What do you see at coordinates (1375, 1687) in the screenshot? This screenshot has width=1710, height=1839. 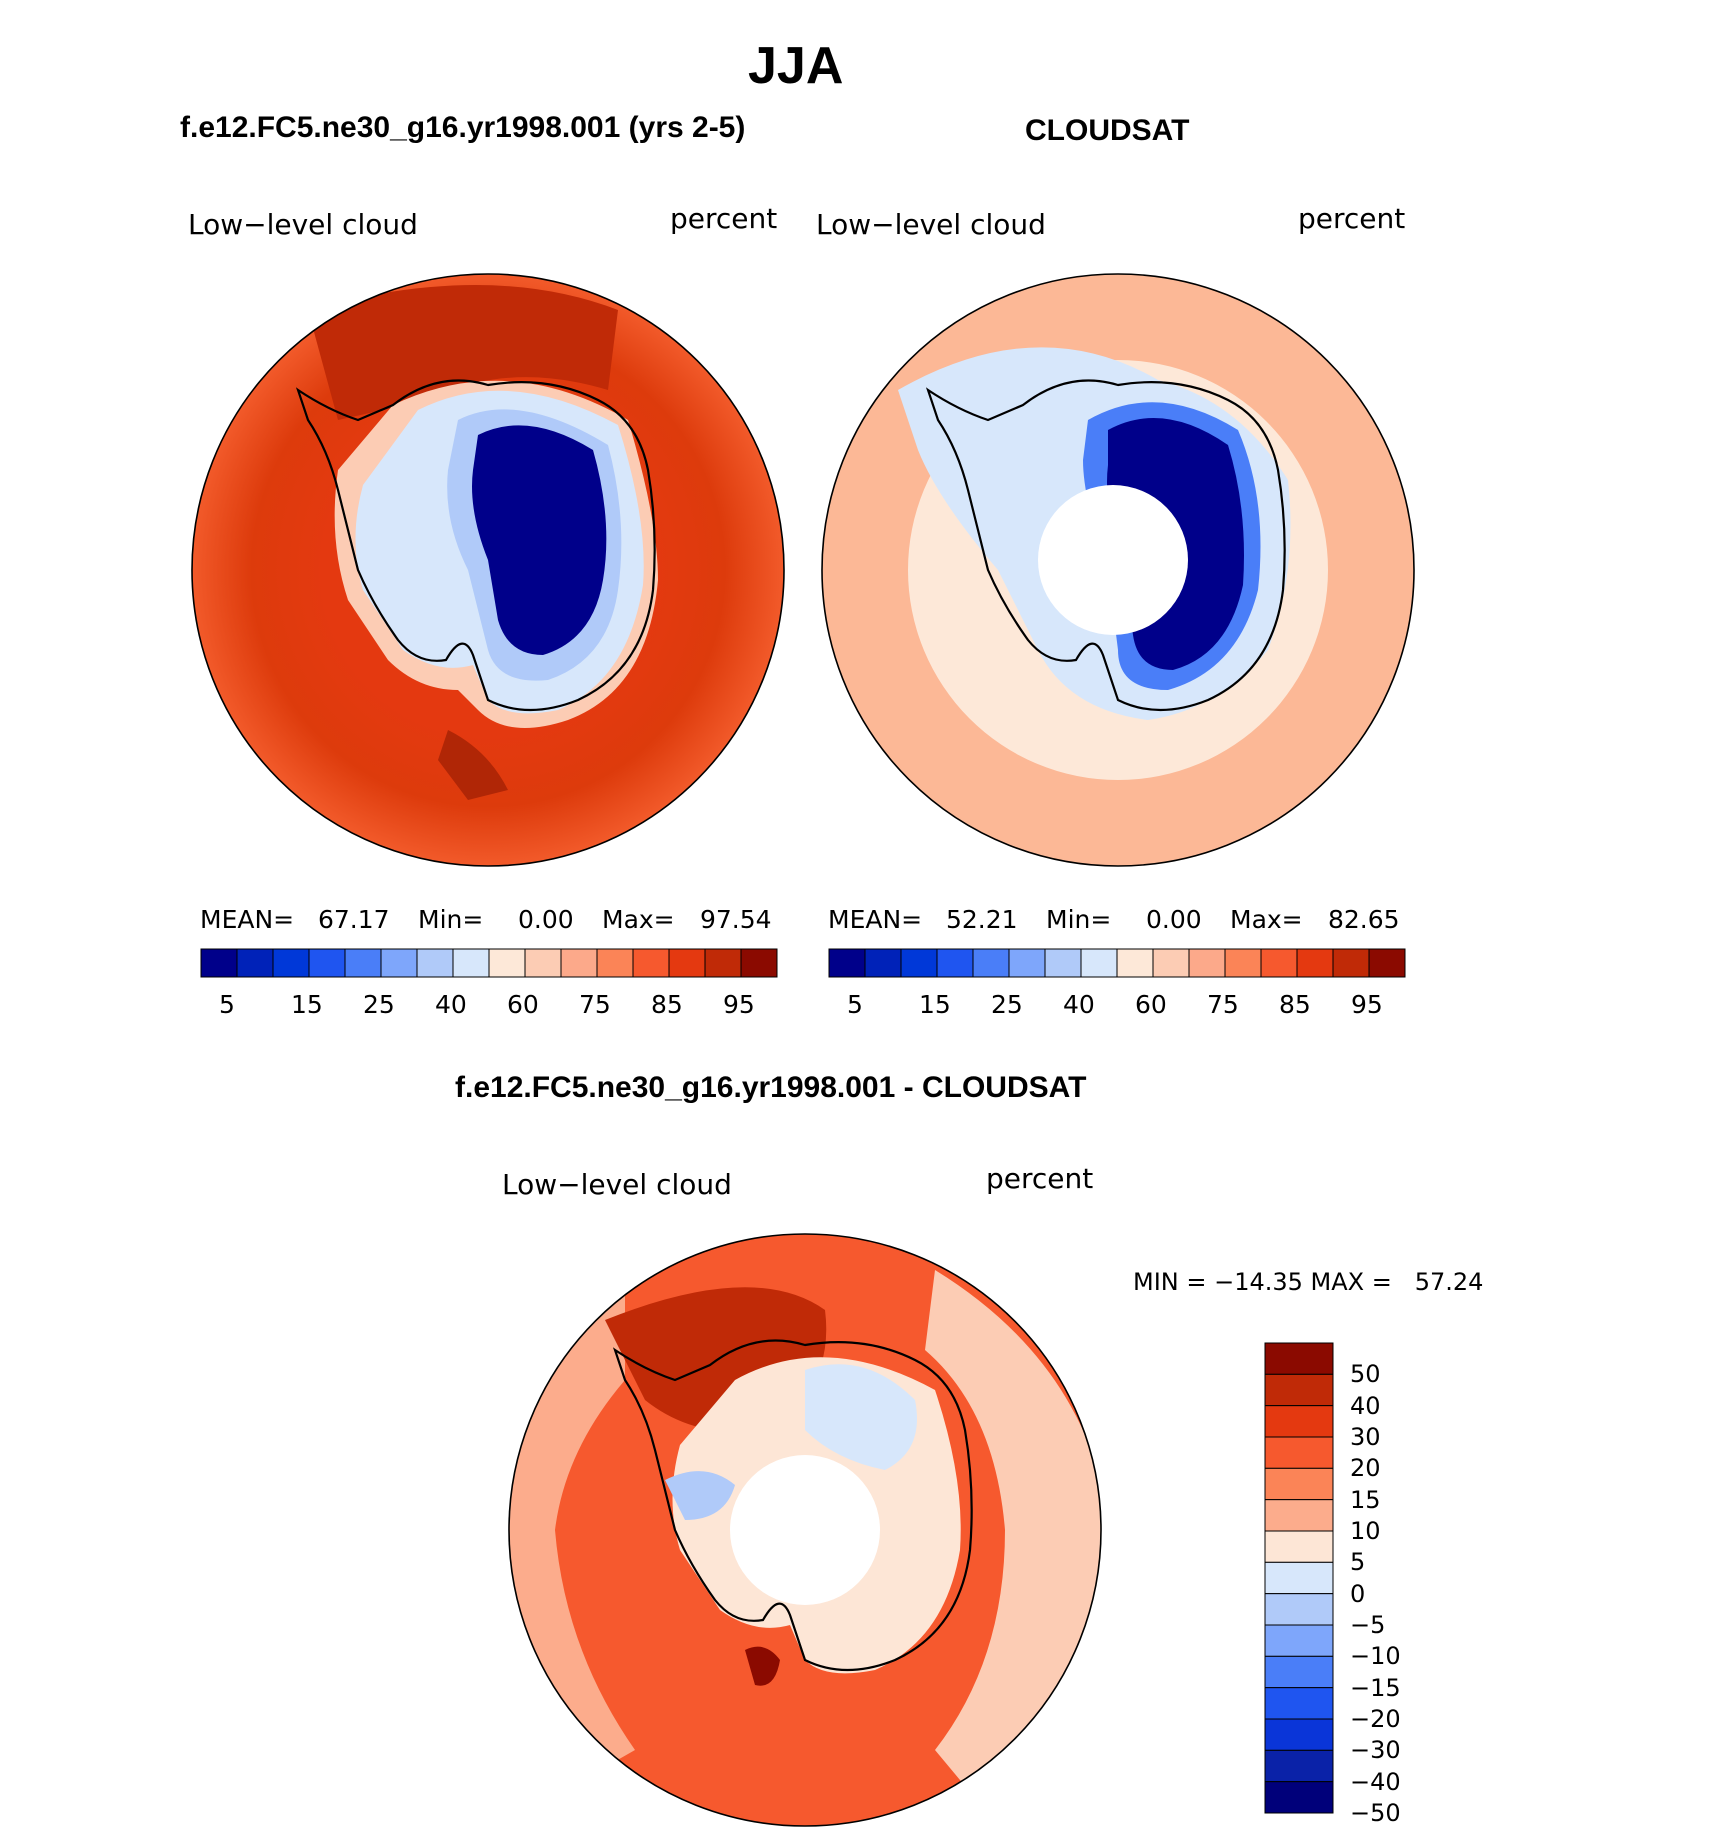 I see `diff-colorbar-label: −15` at bounding box center [1375, 1687].